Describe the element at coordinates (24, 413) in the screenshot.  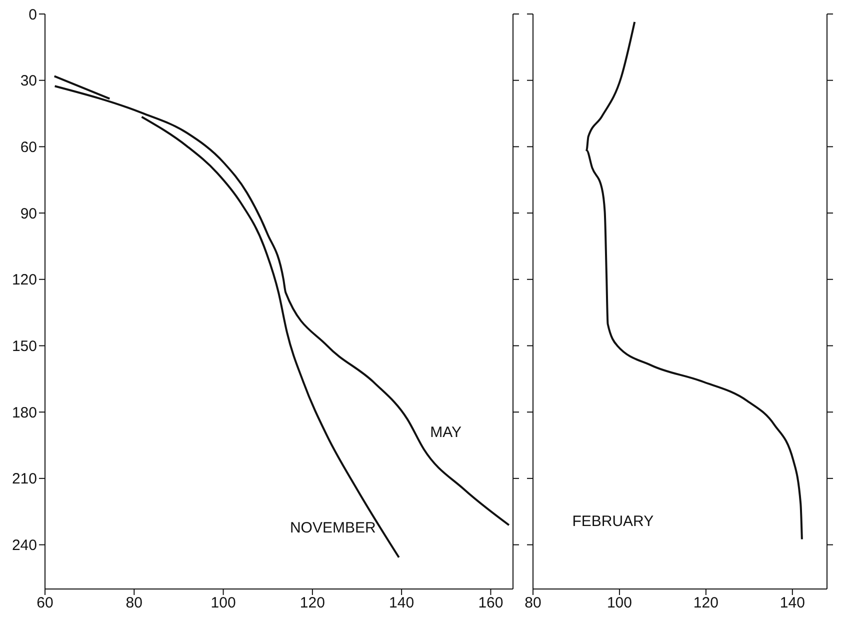
I see `y-tick-label: 180` at that location.